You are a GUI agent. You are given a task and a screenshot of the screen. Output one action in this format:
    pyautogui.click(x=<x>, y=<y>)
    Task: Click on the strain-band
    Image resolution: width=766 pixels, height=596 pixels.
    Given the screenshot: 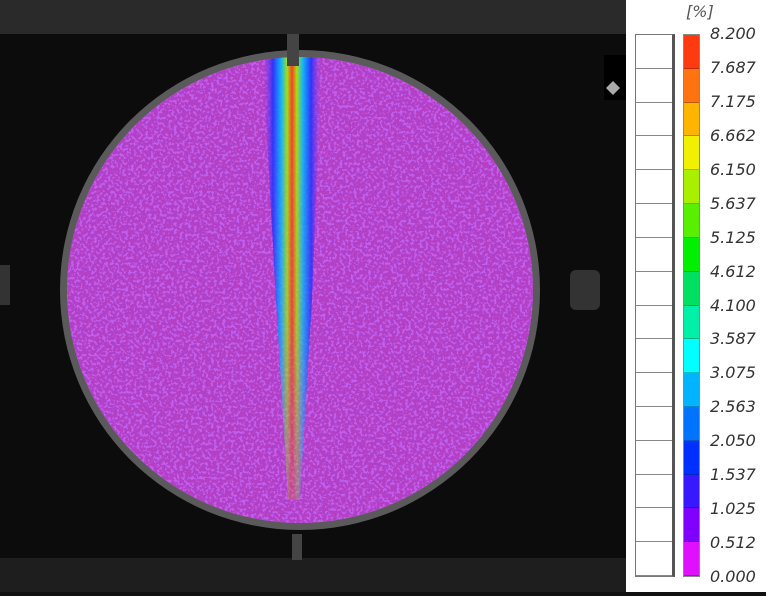 What is the action you would take?
    pyautogui.click(x=292, y=278)
    